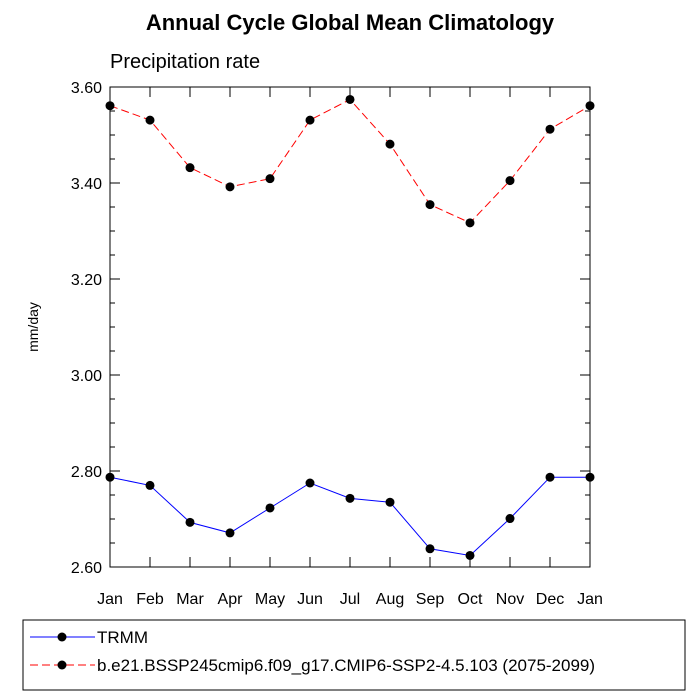 The width and height of the screenshot is (700, 700). I want to click on chart-title: Annual Cycle Global Mean Climatology, so click(350, 22).